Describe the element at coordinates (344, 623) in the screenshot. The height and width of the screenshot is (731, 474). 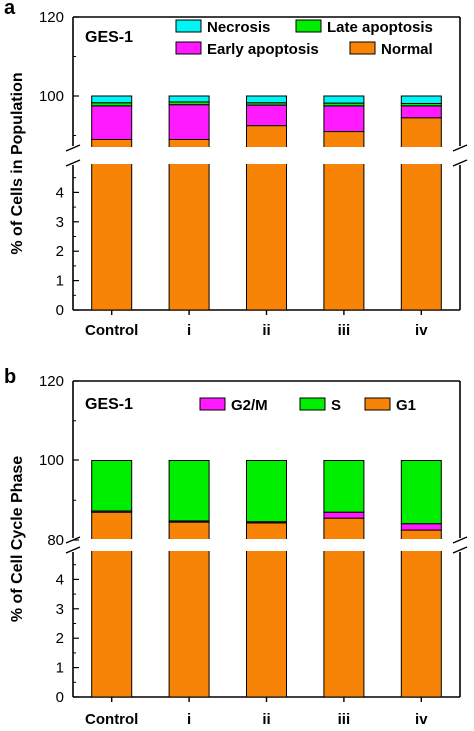
I see `bar-iii-g1-lower` at that location.